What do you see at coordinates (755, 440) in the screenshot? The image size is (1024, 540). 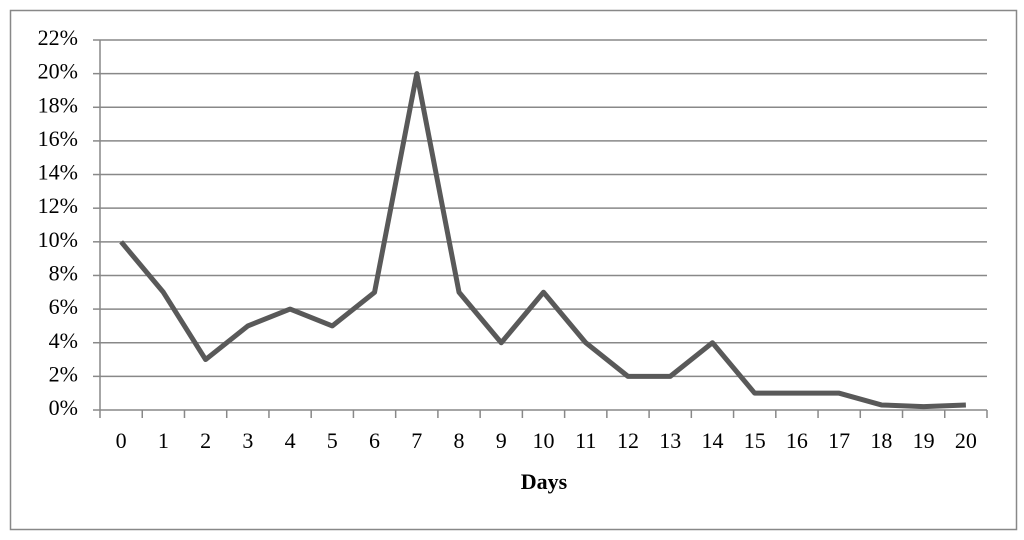 I see `x-tick-label: 15` at bounding box center [755, 440].